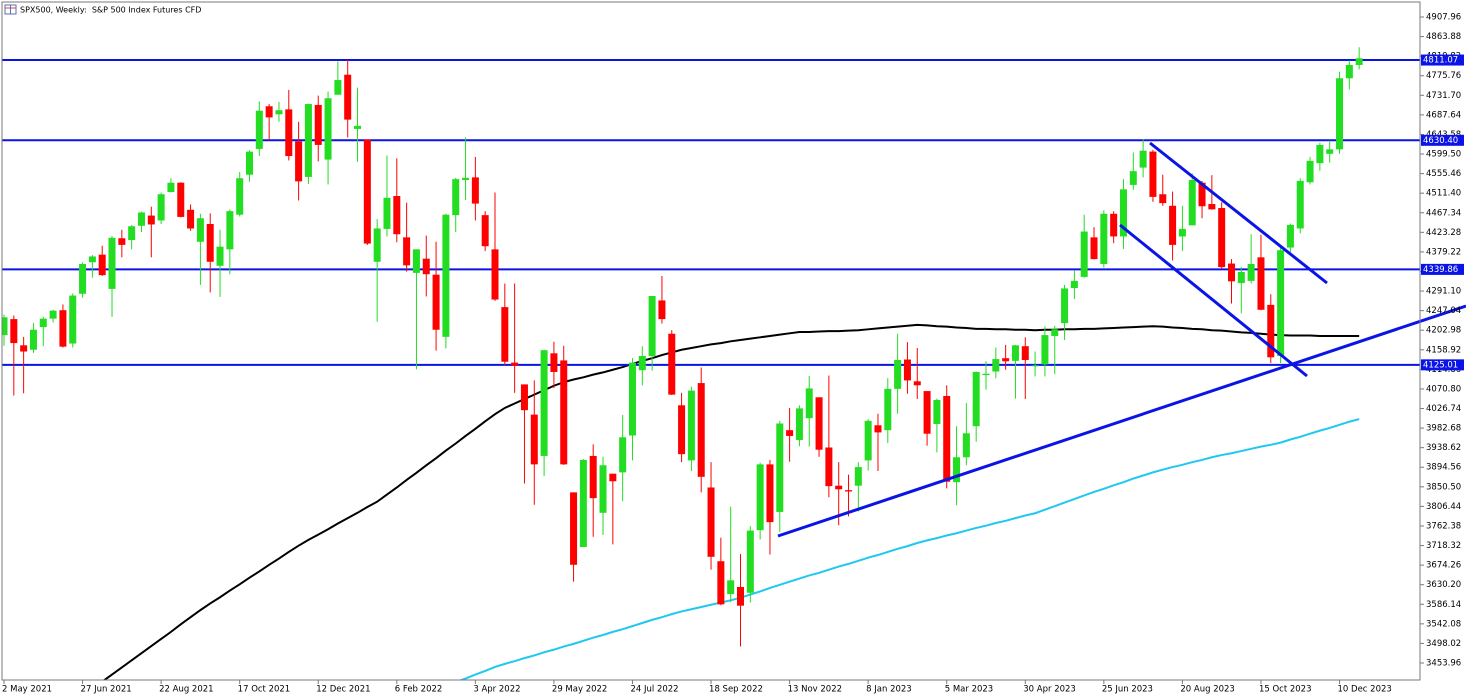  What do you see at coordinates (654, 690) in the screenshot?
I see `x-tick-label: 24 Jul 2022` at bounding box center [654, 690].